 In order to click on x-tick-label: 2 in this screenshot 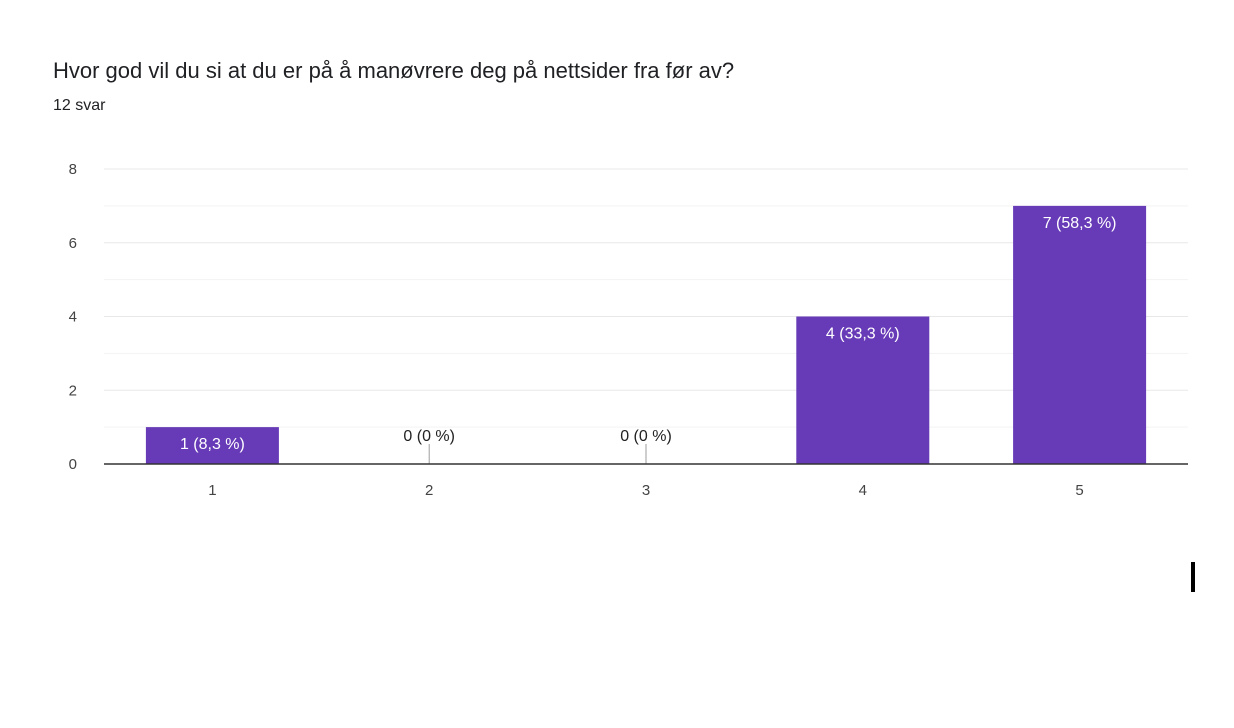, I will do `click(429, 490)`.